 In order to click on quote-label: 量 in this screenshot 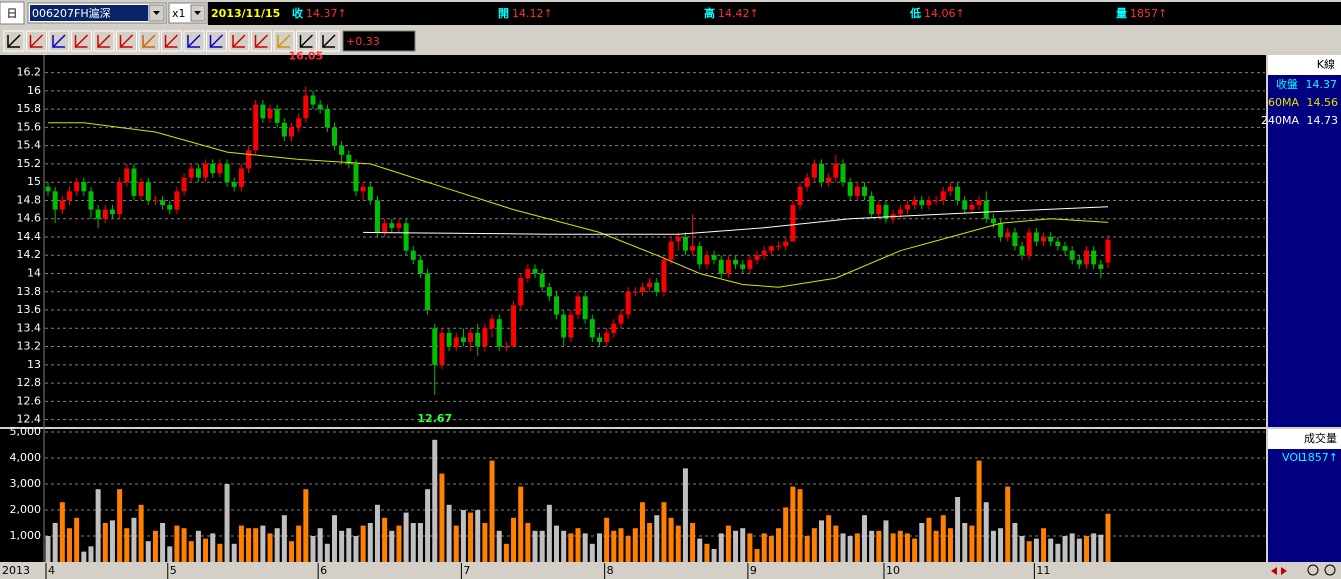, I will do `click(1121, 13)`.